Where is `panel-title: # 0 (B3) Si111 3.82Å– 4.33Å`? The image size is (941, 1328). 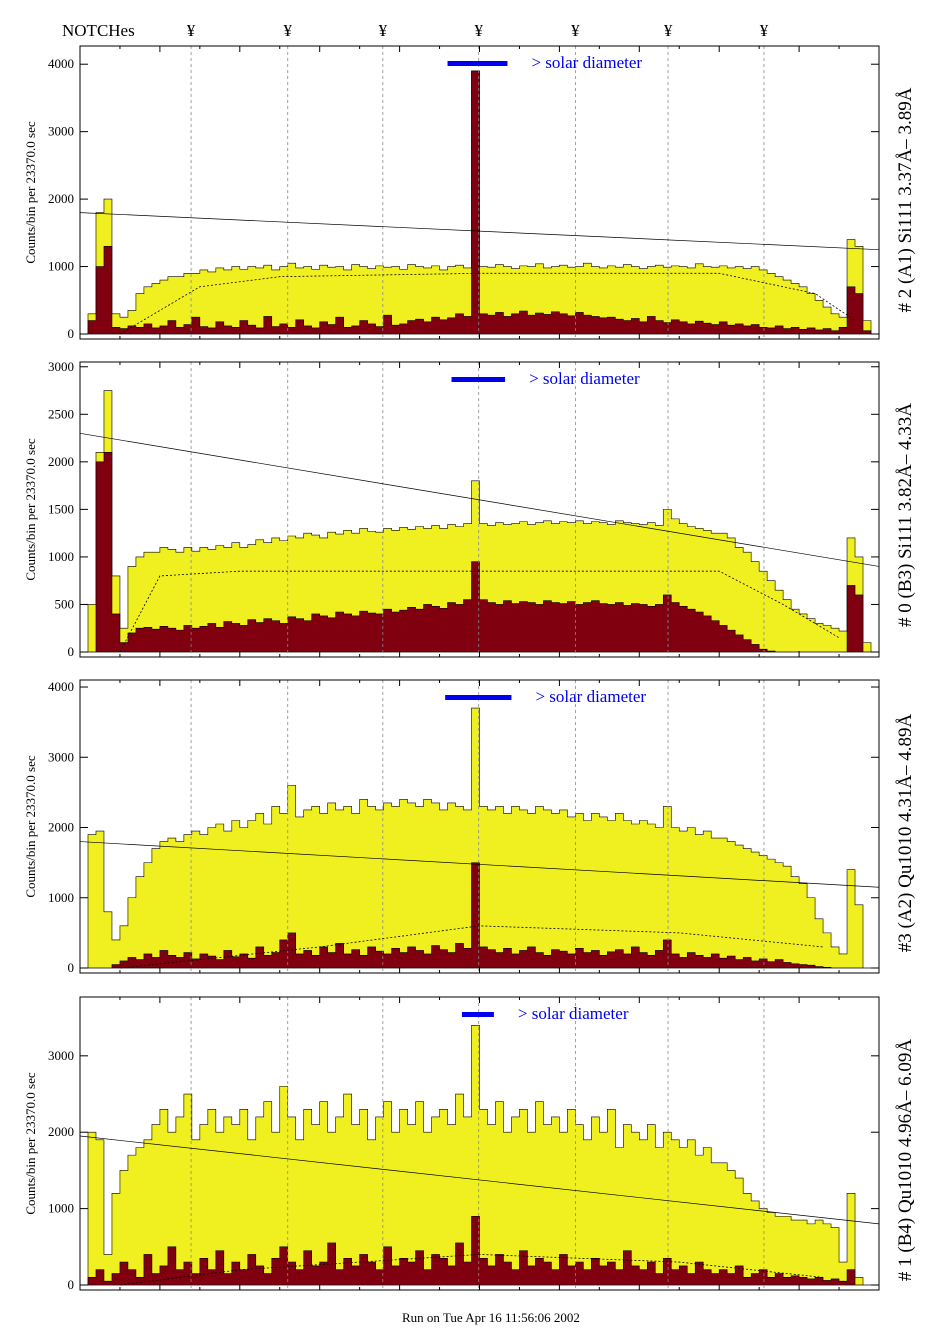 panel-title: # 0 (B3) Si111 3.82Å– 4.33Å is located at coordinates (905, 515).